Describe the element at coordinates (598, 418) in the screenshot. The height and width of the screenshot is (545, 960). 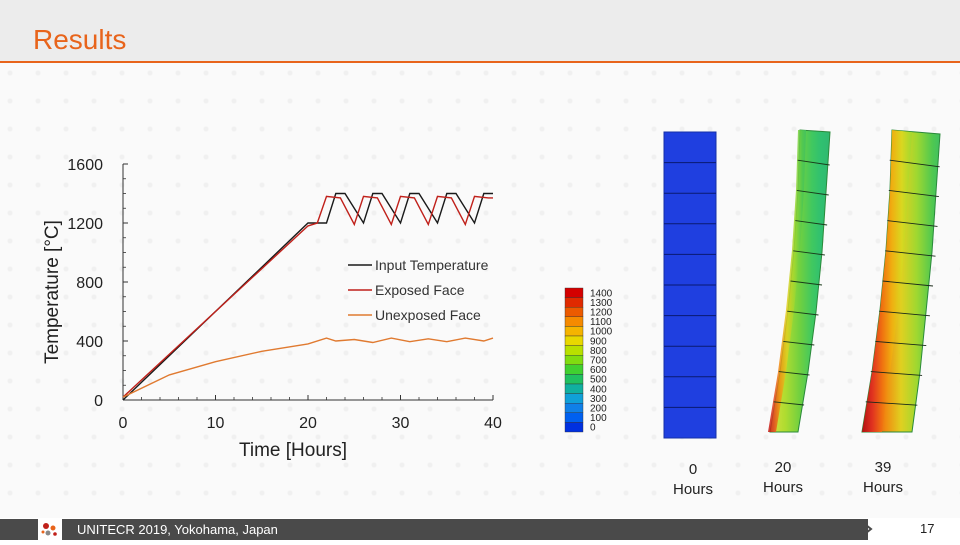
I see `colorbar-label: 100` at that location.